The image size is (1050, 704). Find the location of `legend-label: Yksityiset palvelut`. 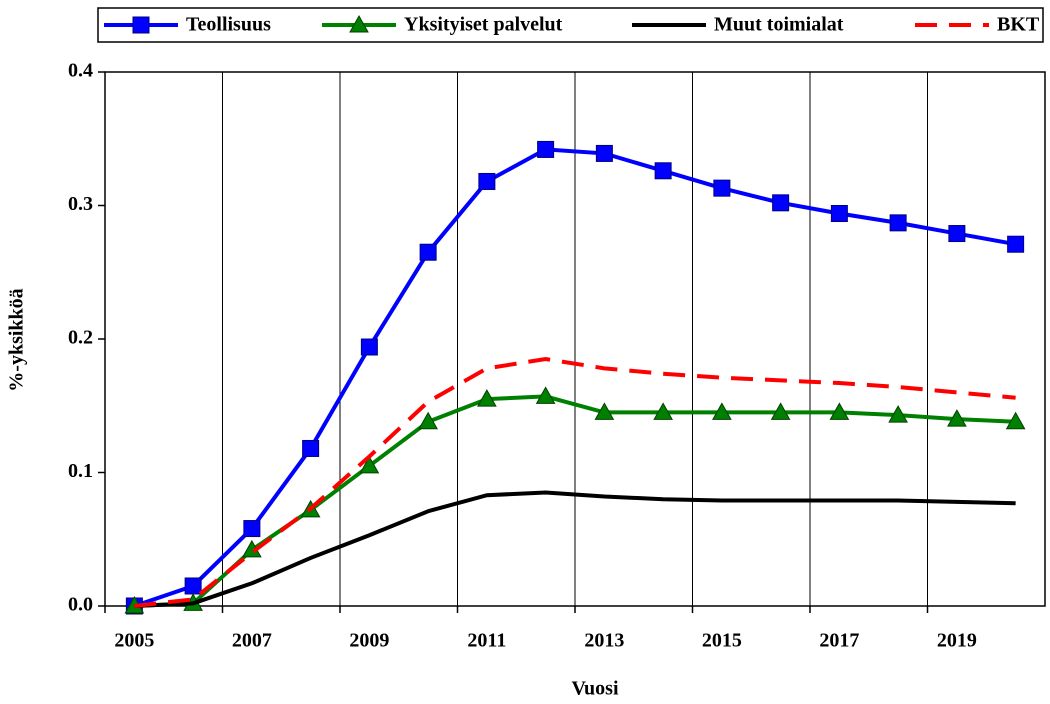

legend-label: Yksityiset palvelut is located at coordinates (483, 25).